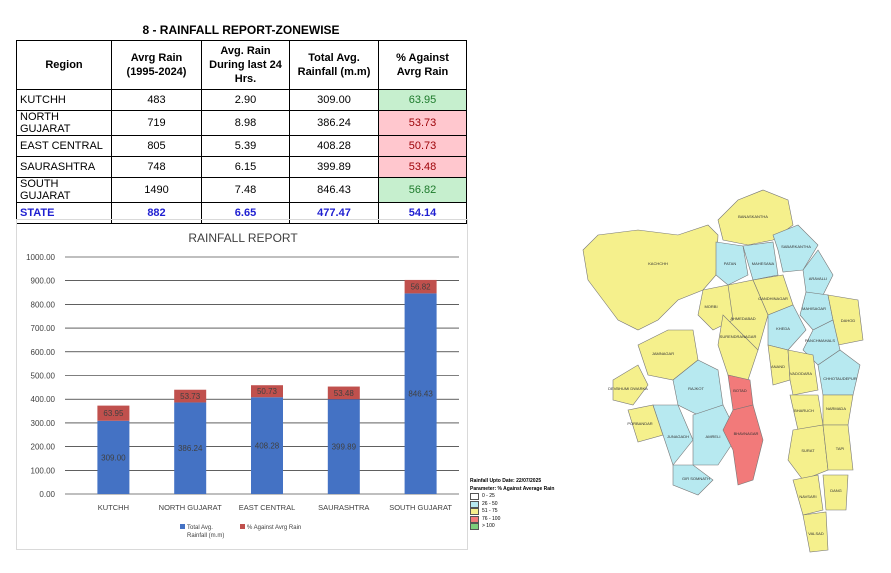 Image resolution: width=891 pixels, height=573 pixels. I want to click on map-legend-item: 51 - 75, so click(512, 512).